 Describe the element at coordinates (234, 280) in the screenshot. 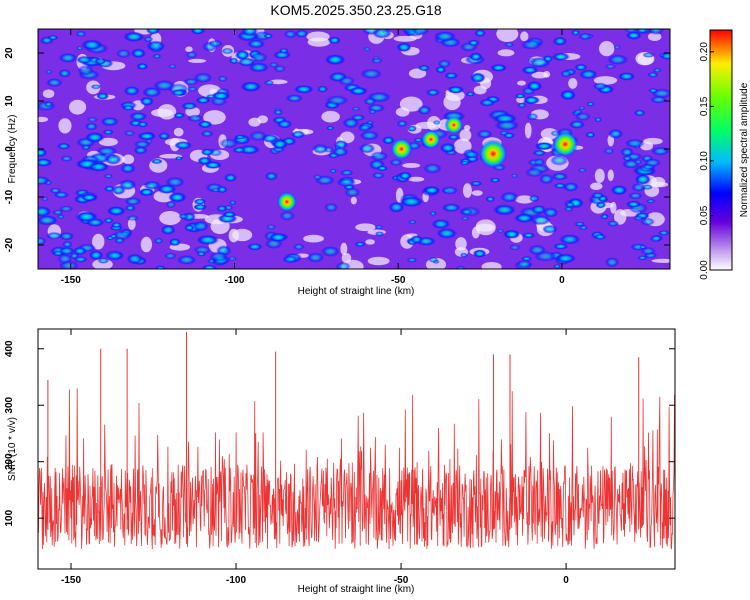

I see `top-x-tick-label: -100` at that location.